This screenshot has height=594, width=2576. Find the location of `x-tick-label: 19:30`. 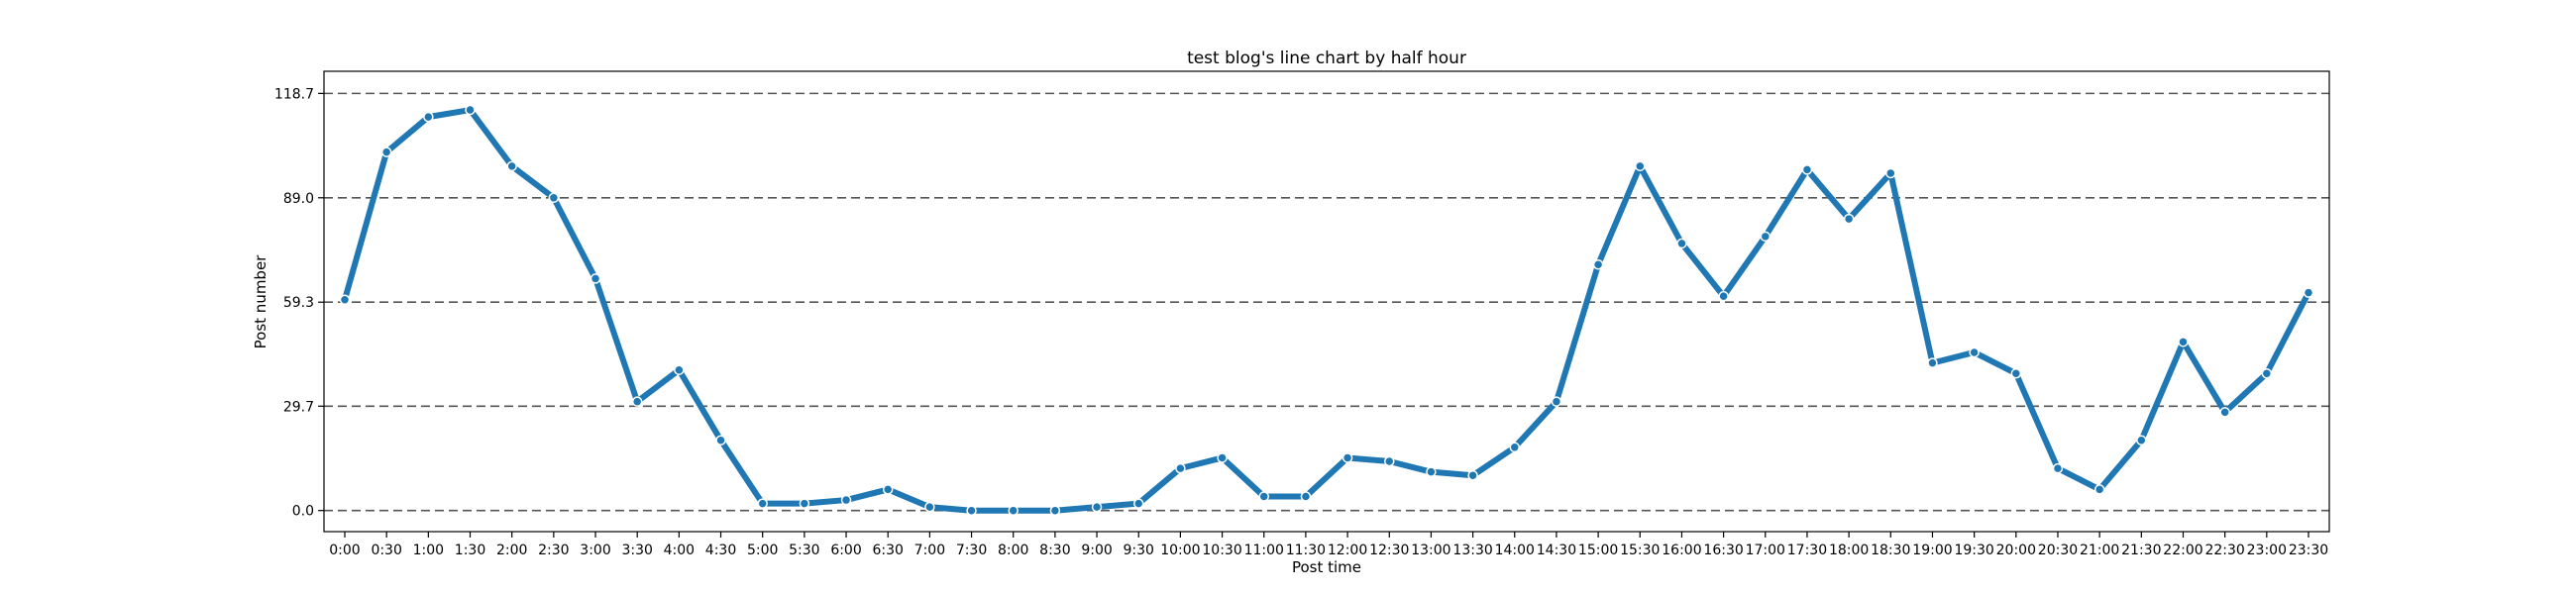

x-tick-label: 19:30 is located at coordinates (1974, 550).